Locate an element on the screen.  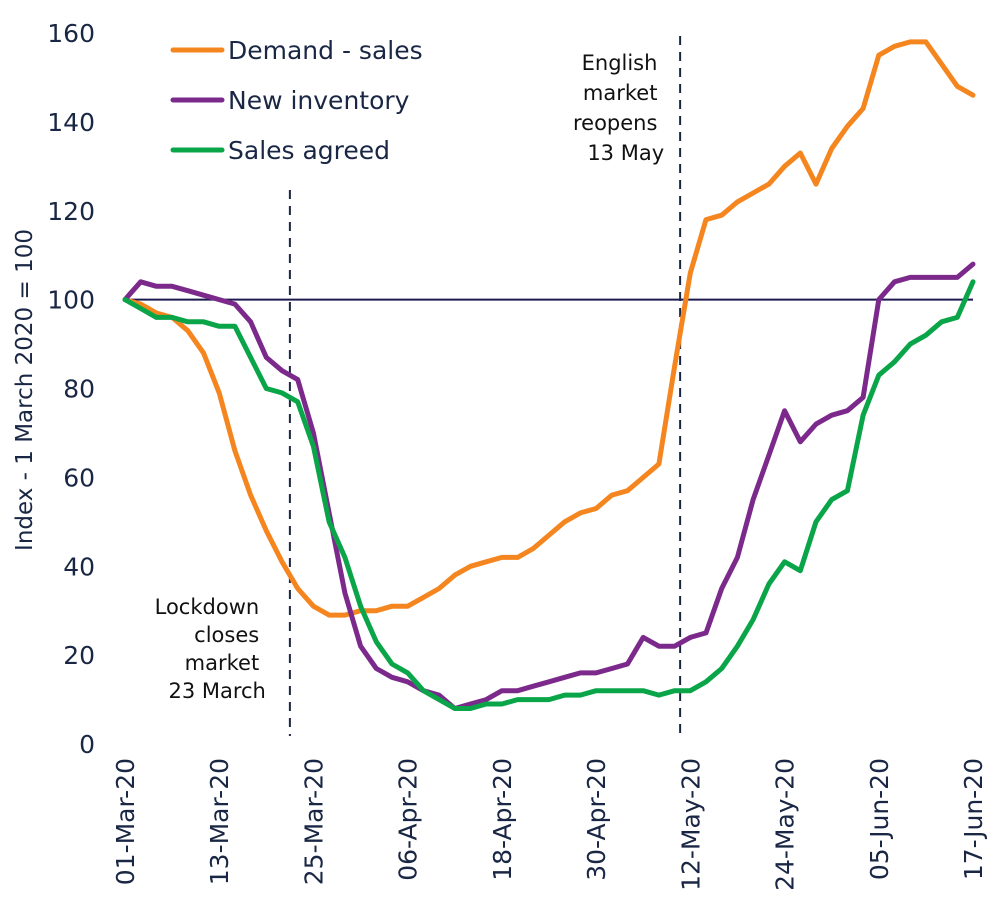
x-tick-label: 13-Mar-20 is located at coordinates (219, 821).